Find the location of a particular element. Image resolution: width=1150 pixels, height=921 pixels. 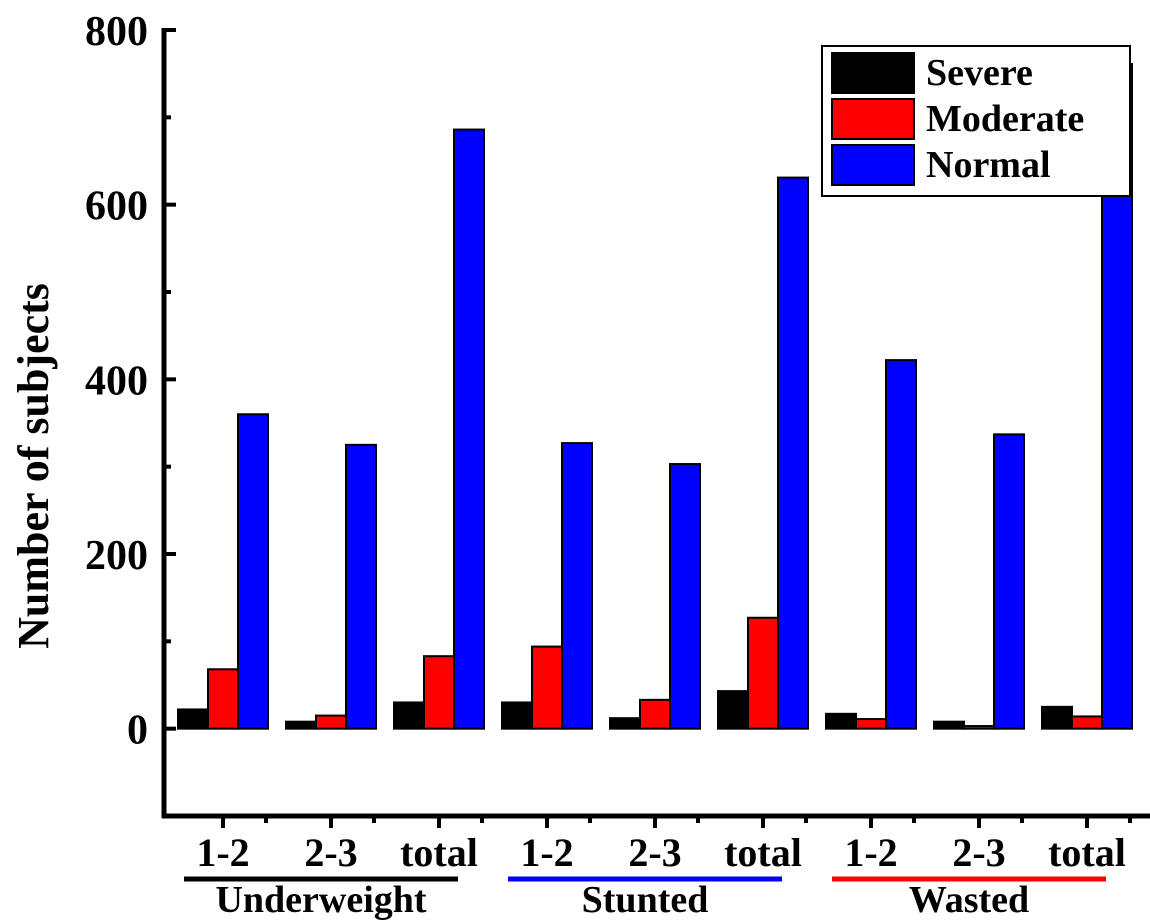

group-label: Stunted is located at coordinates (645, 900).